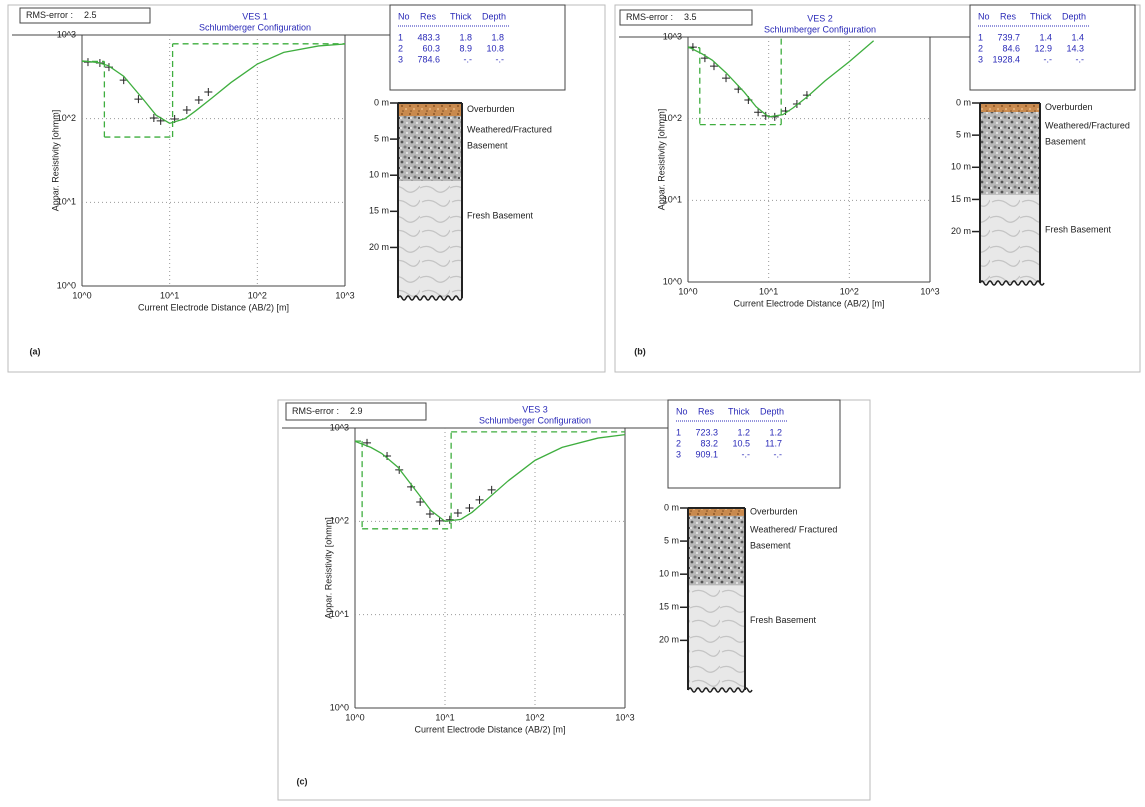 The height and width of the screenshot is (807, 1145). I want to click on y-tick-label: 10^2, so click(672, 118).